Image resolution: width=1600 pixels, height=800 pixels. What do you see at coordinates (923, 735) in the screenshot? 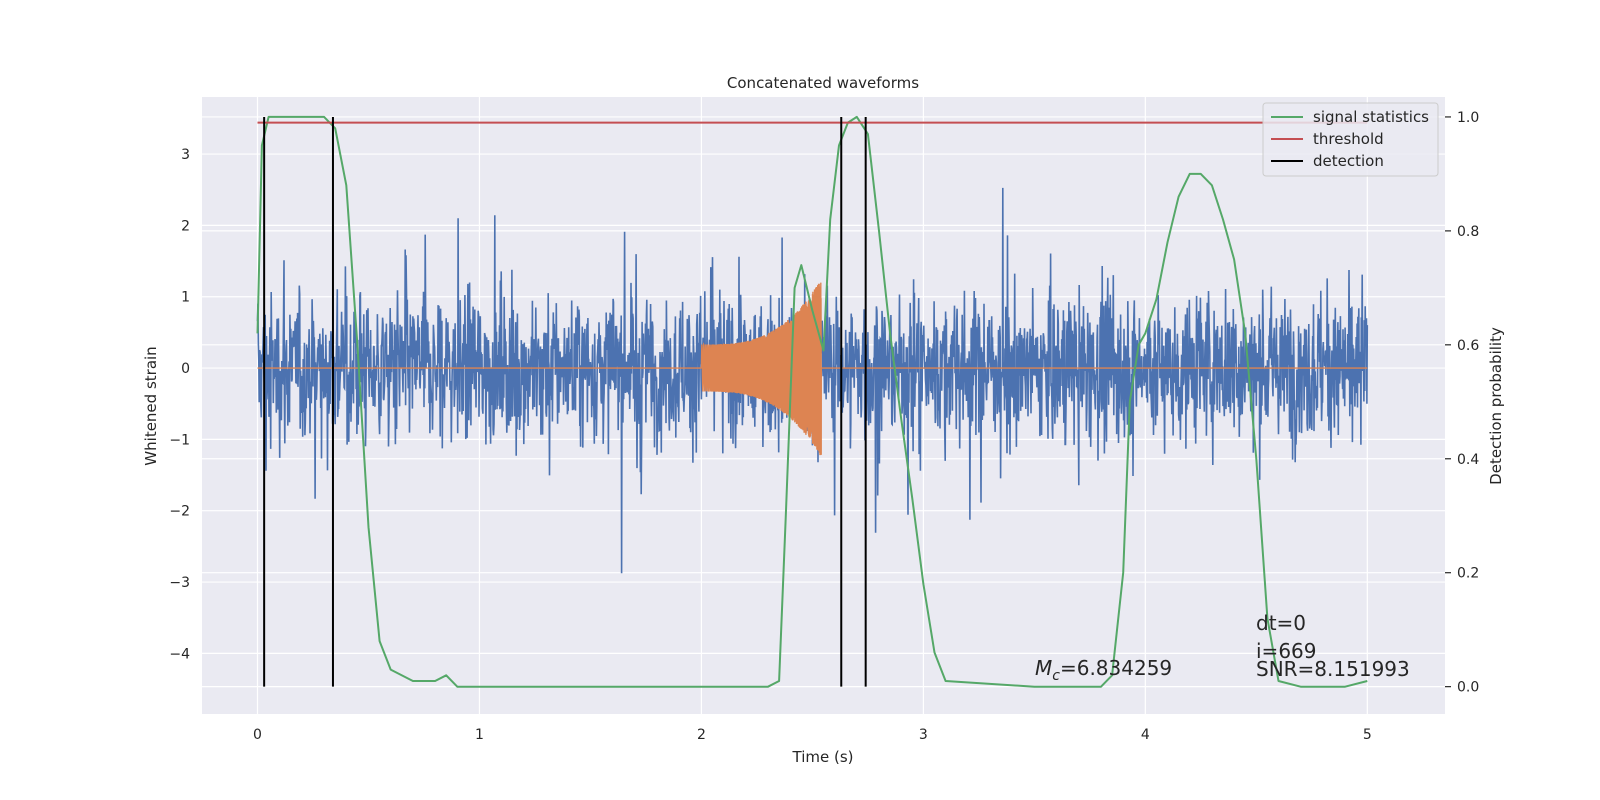
I see `x-tick-label: 3` at bounding box center [923, 735].